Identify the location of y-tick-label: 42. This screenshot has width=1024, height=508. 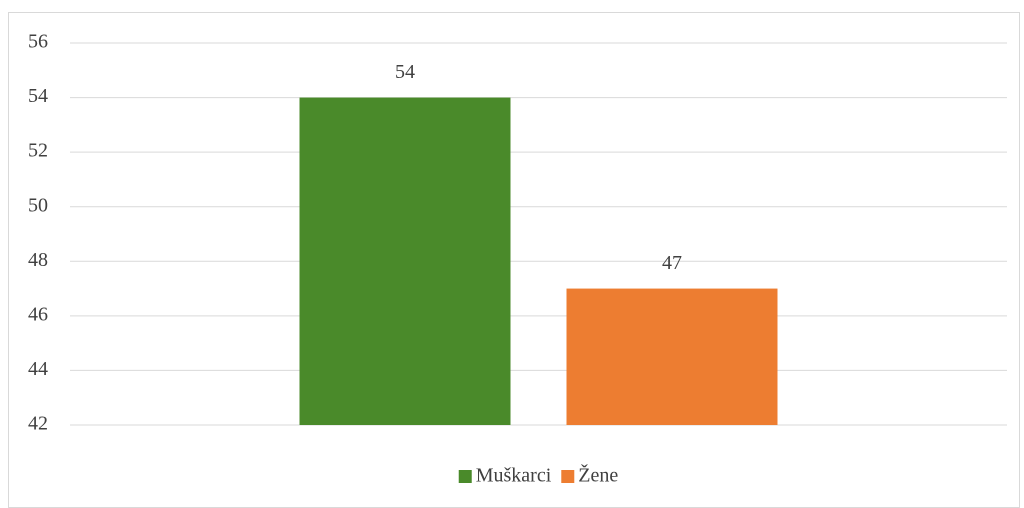
(38, 424).